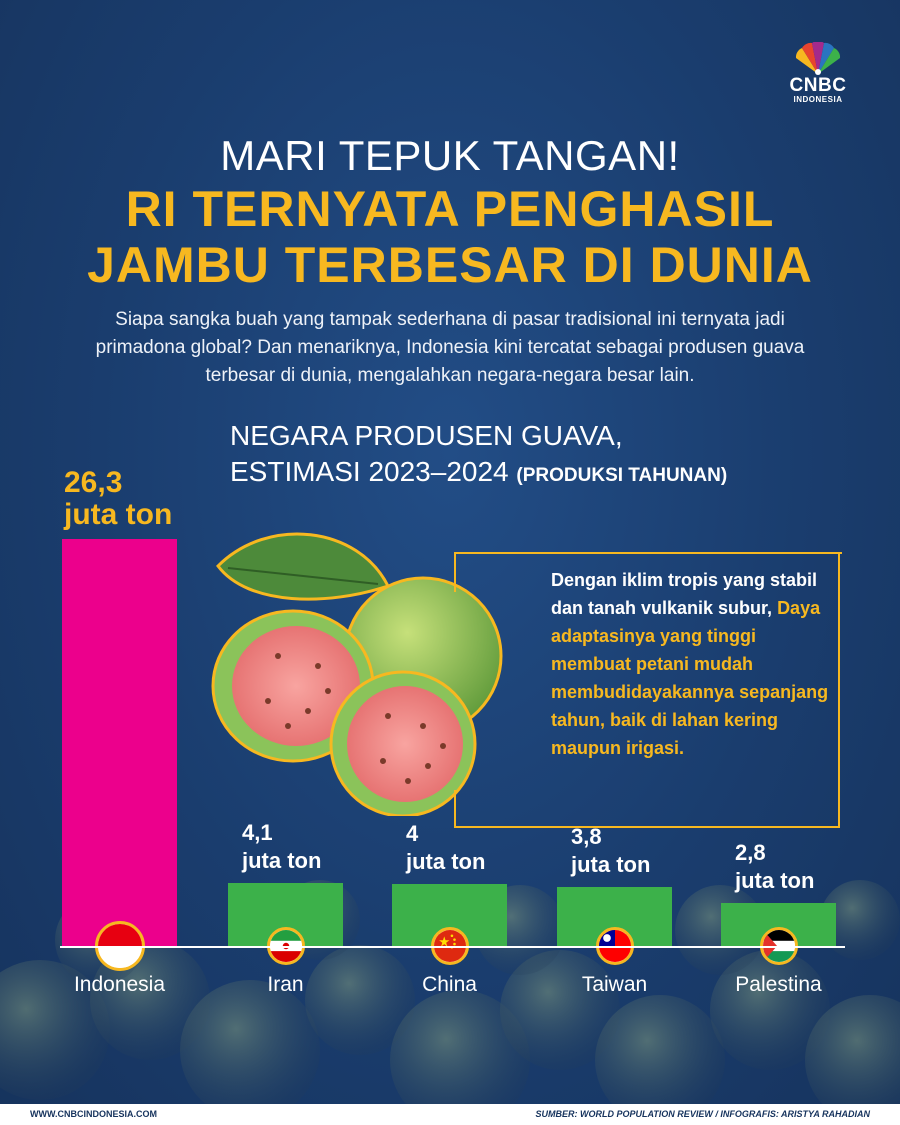 The image size is (900, 1125). Describe the element at coordinates (445, 848) in the screenshot. I see `value-label-china: 4 juta ton` at that location.